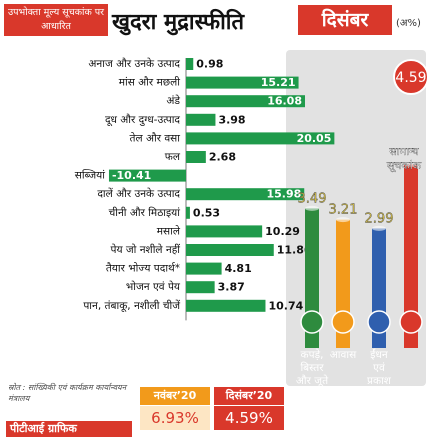  I want to click on cylinder-name-2-1: एवं, so click(379, 368).